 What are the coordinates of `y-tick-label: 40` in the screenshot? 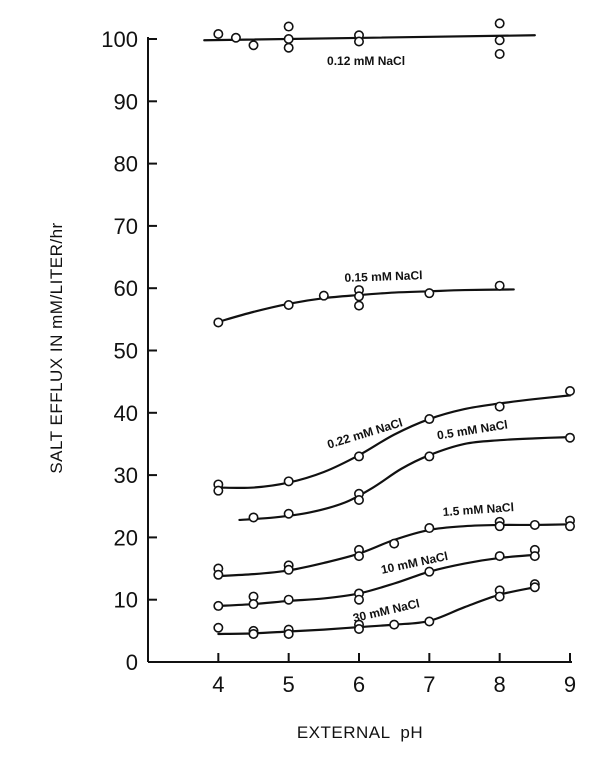 It's located at (126, 413).